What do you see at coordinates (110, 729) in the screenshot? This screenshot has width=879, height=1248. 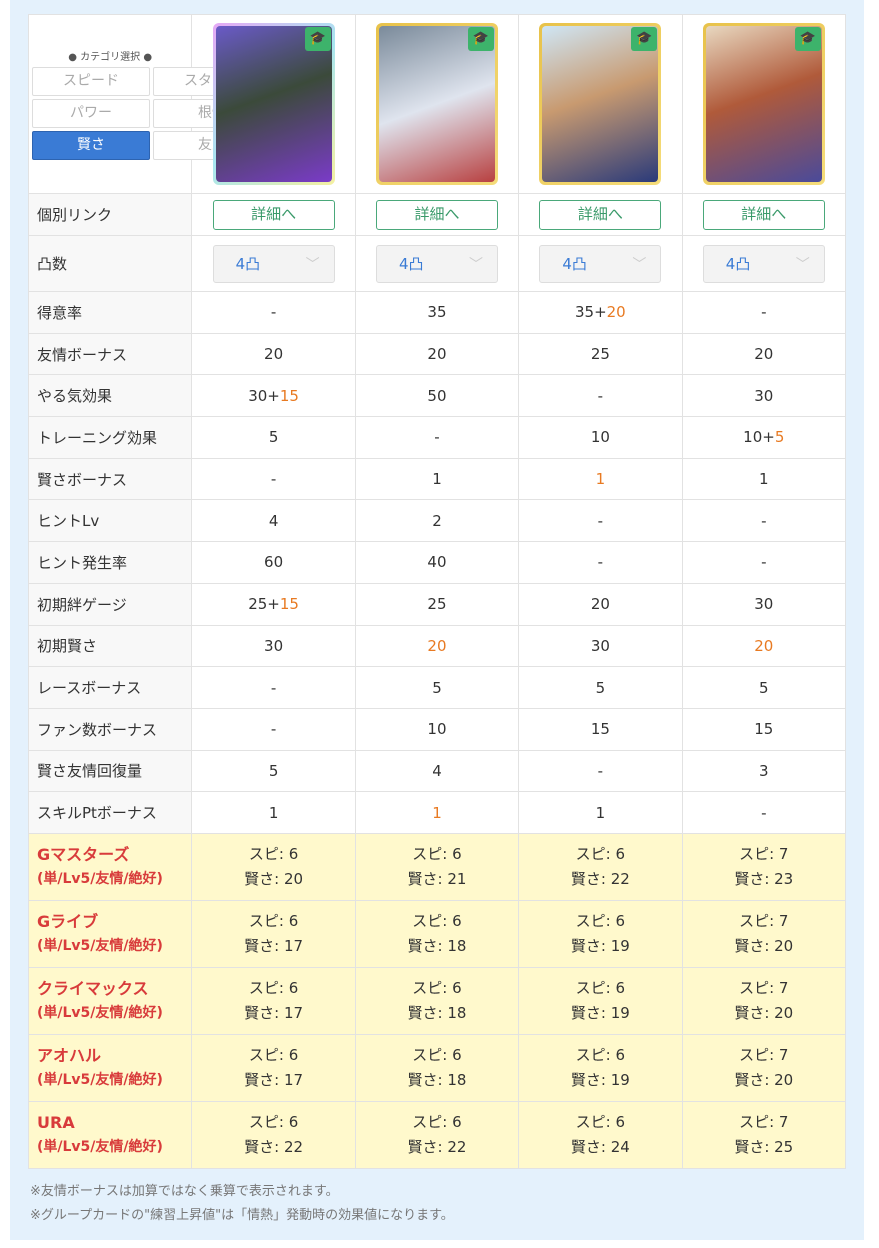 I see `row-label: ファン数ボーナス` at bounding box center [110, 729].